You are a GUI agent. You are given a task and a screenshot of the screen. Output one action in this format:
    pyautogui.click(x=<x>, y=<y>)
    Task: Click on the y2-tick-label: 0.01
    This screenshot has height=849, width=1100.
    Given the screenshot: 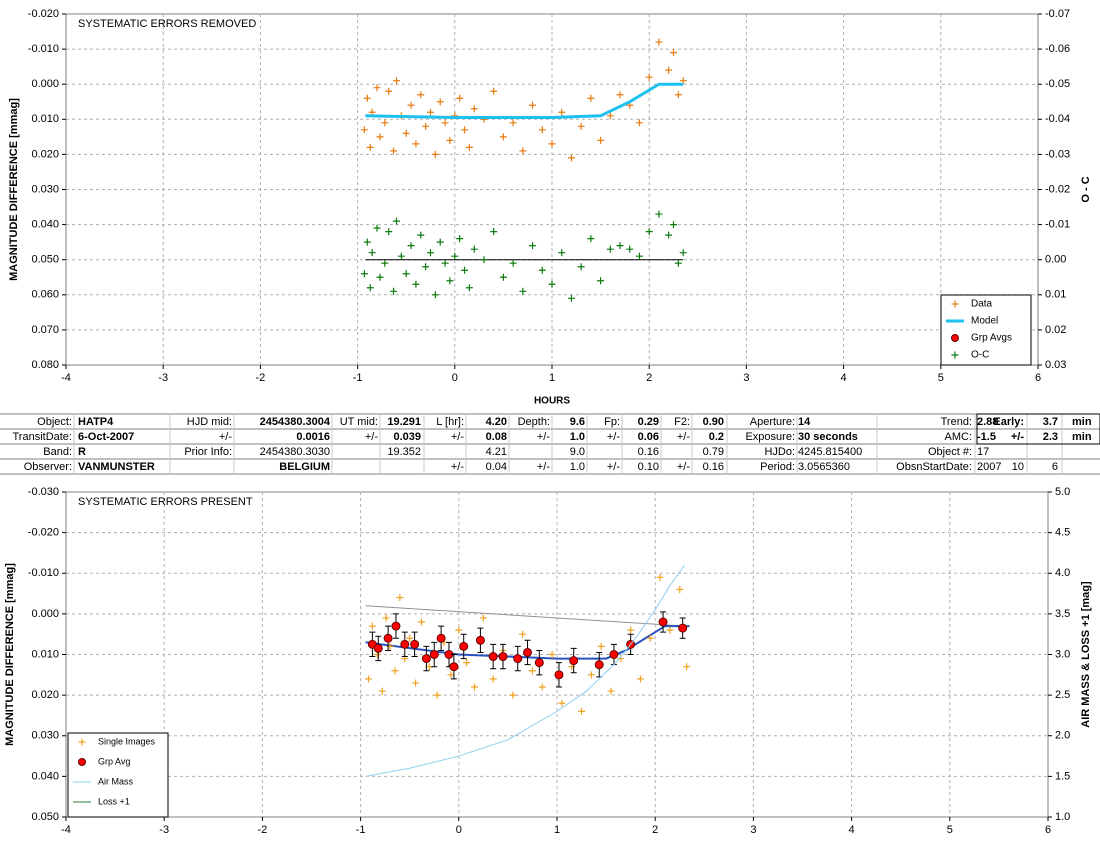 What is the action you would take?
    pyautogui.click(x=1055, y=295)
    